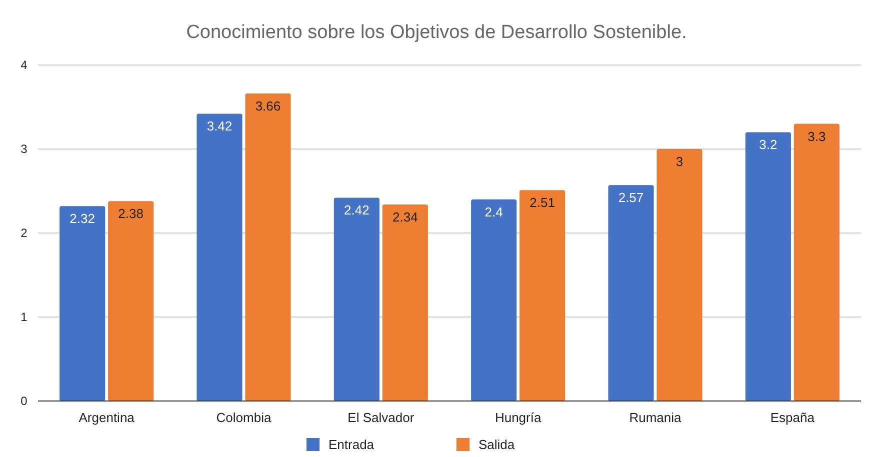 The image size is (873, 457). I want to click on data-label: 2.57, so click(631, 198).